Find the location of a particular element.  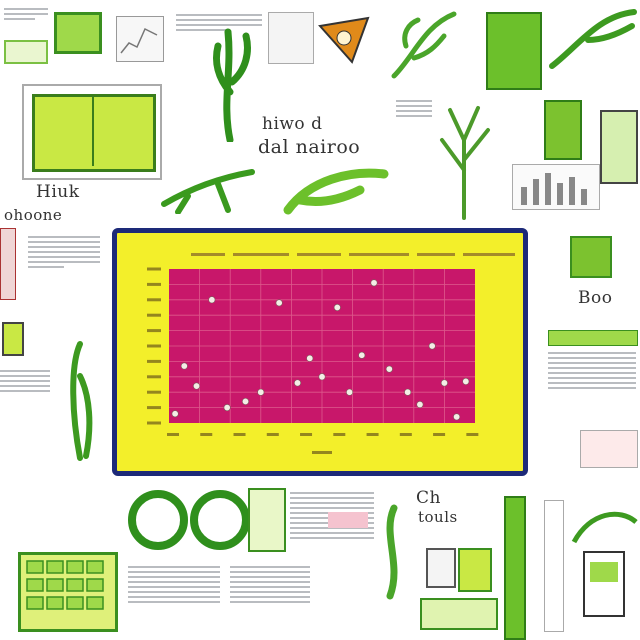

red-strip is located at coordinates (8, 264).